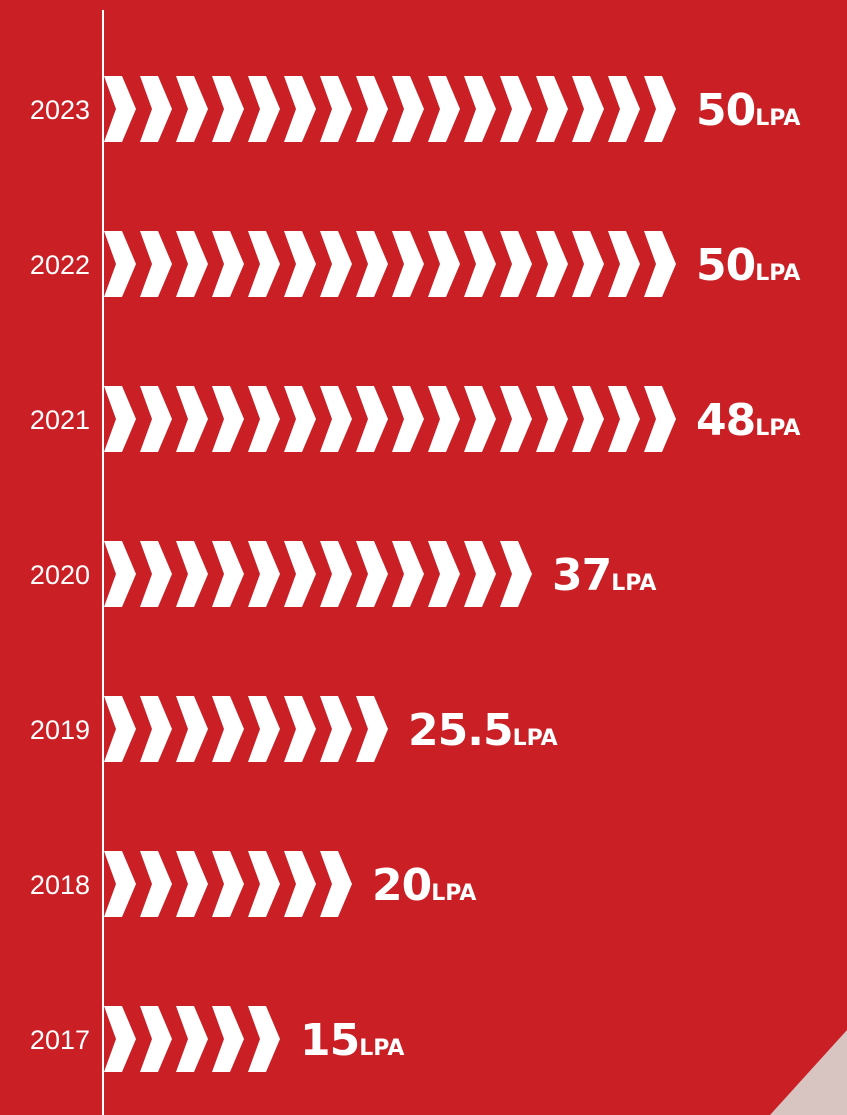 The image size is (847, 1115). What do you see at coordinates (725, 110) in the screenshot?
I see `value-number: 50` at bounding box center [725, 110].